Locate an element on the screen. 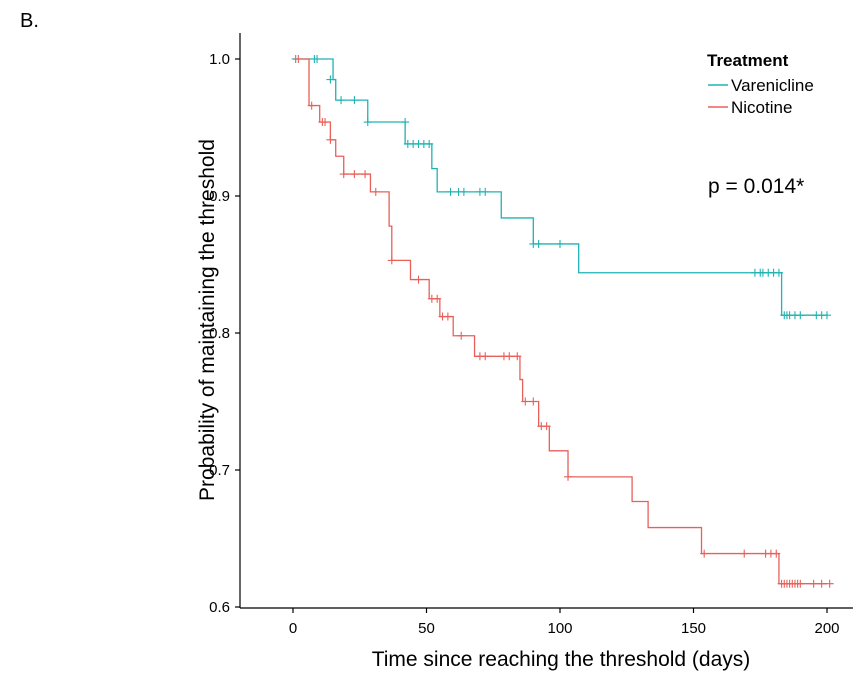 Image resolution: width=854 pixels, height=673 pixels. legend-title: Treatment is located at coordinates (748, 60).